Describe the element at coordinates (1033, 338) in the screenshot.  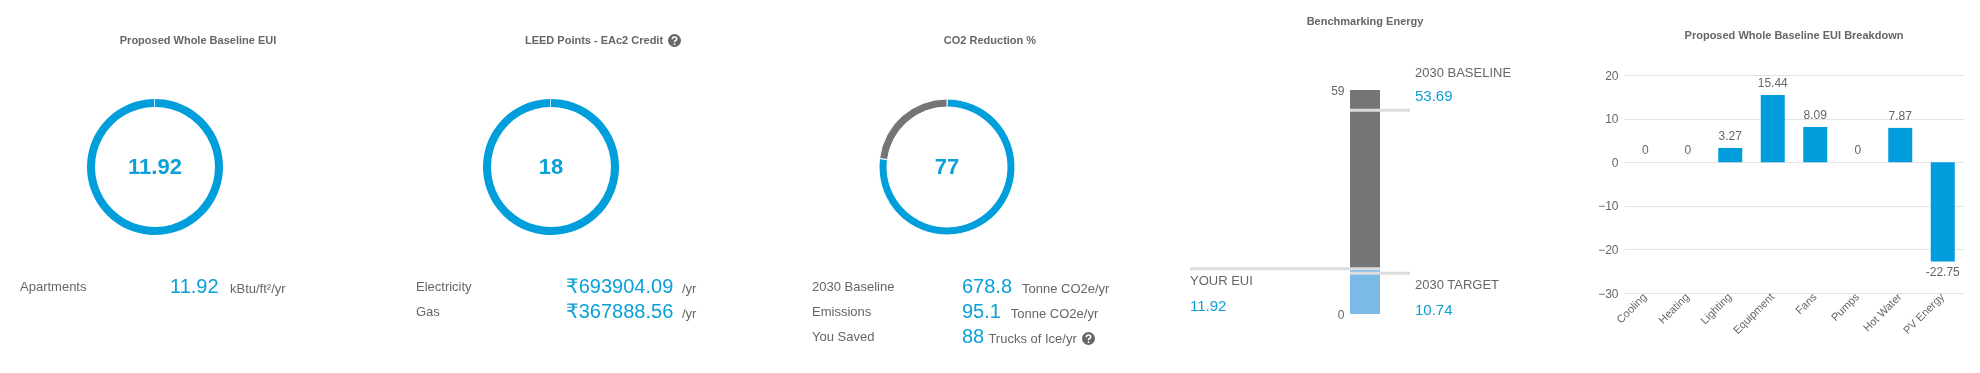
I see `text: Trucks of Ice/yr` at that location.